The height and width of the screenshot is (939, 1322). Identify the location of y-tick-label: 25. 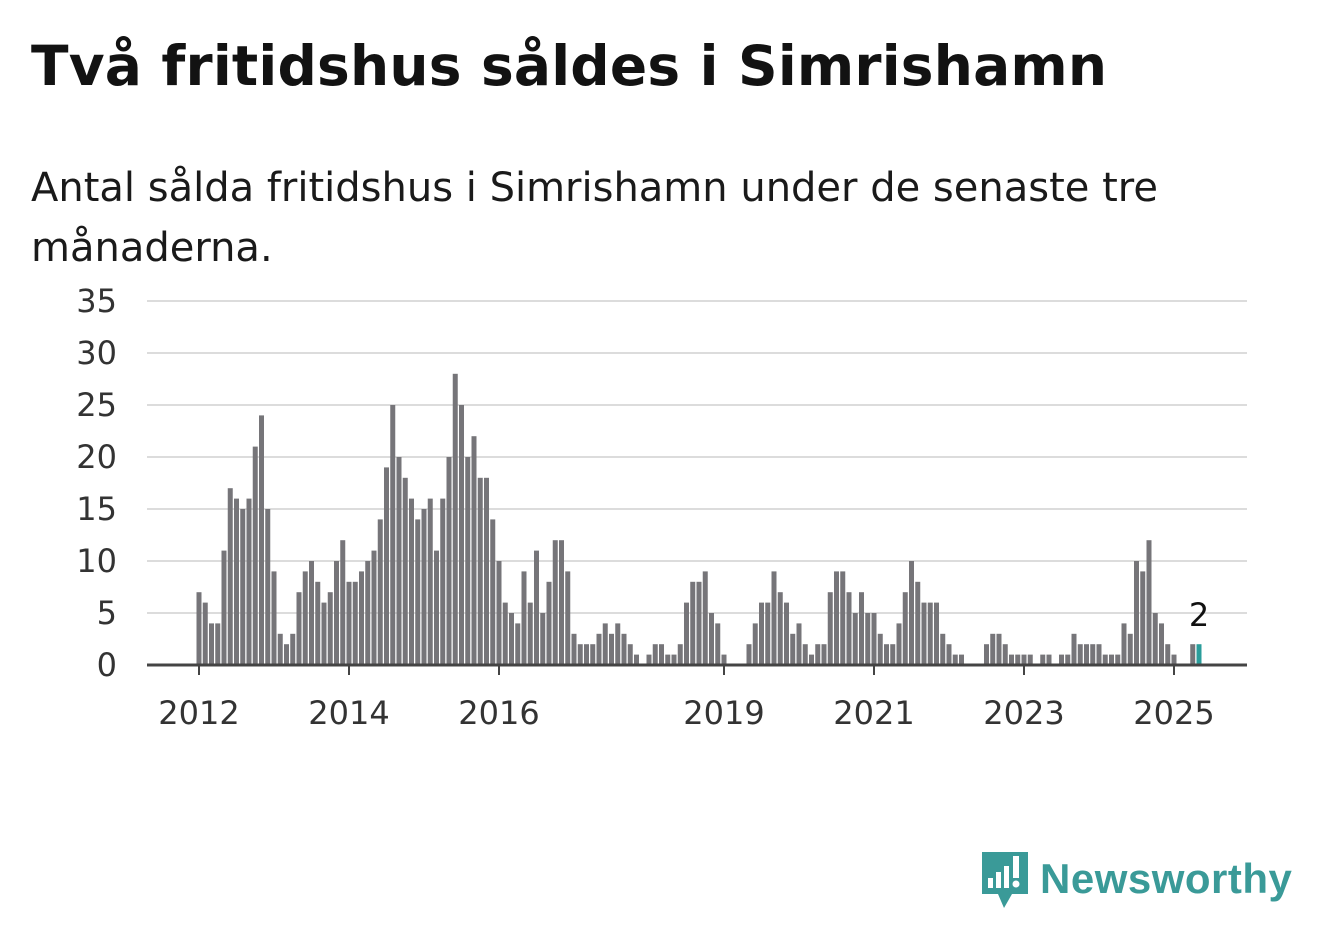
(96, 405).